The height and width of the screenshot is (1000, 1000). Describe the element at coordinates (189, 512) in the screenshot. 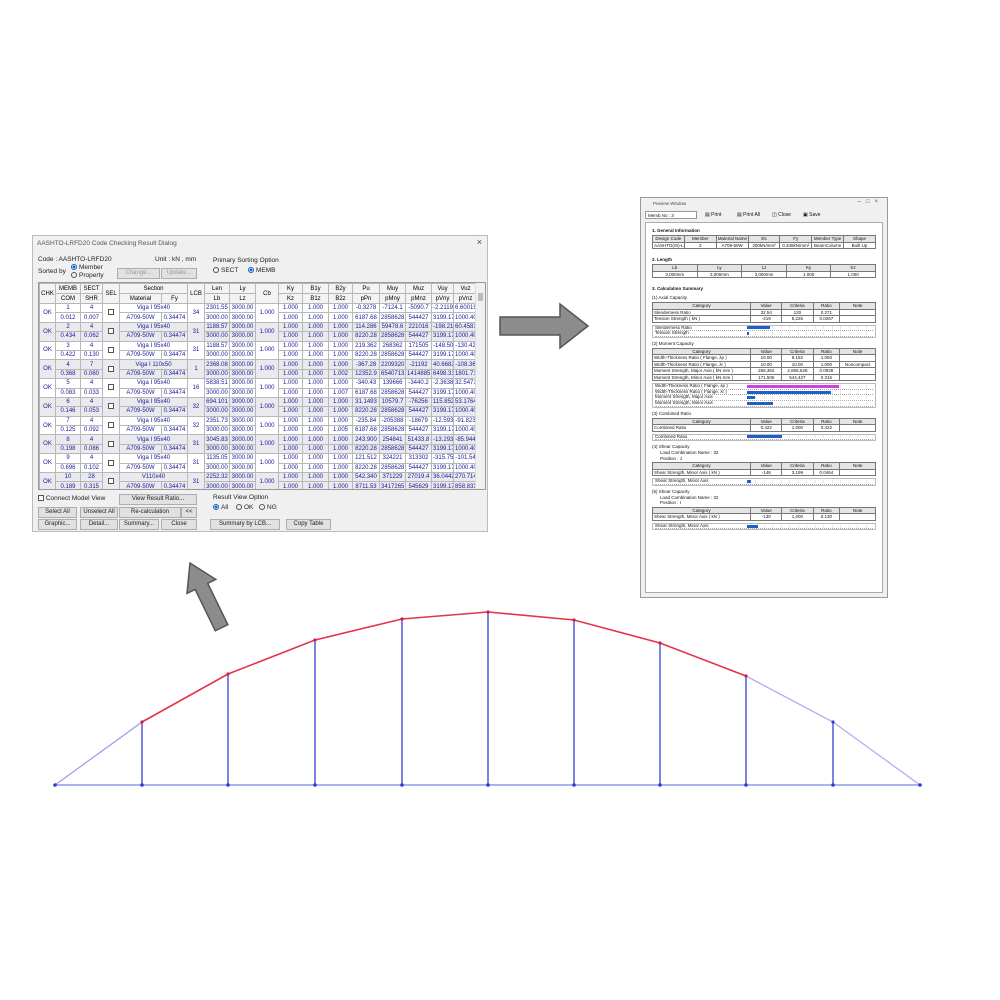

I see `collapse-button: <<` at that location.